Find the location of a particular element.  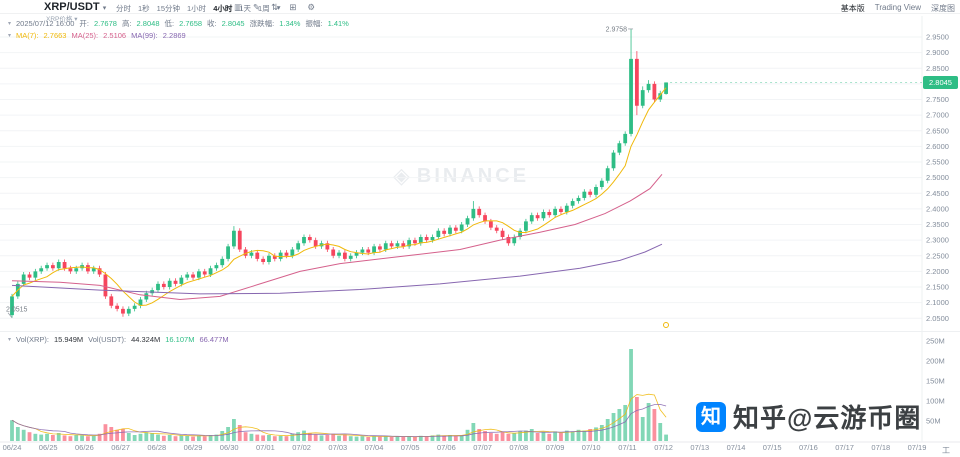

timeframe-tabs: 分时 1秒 15分钟 1小时 4小时 1天 1周 ▾ is located at coordinates (198, 8).